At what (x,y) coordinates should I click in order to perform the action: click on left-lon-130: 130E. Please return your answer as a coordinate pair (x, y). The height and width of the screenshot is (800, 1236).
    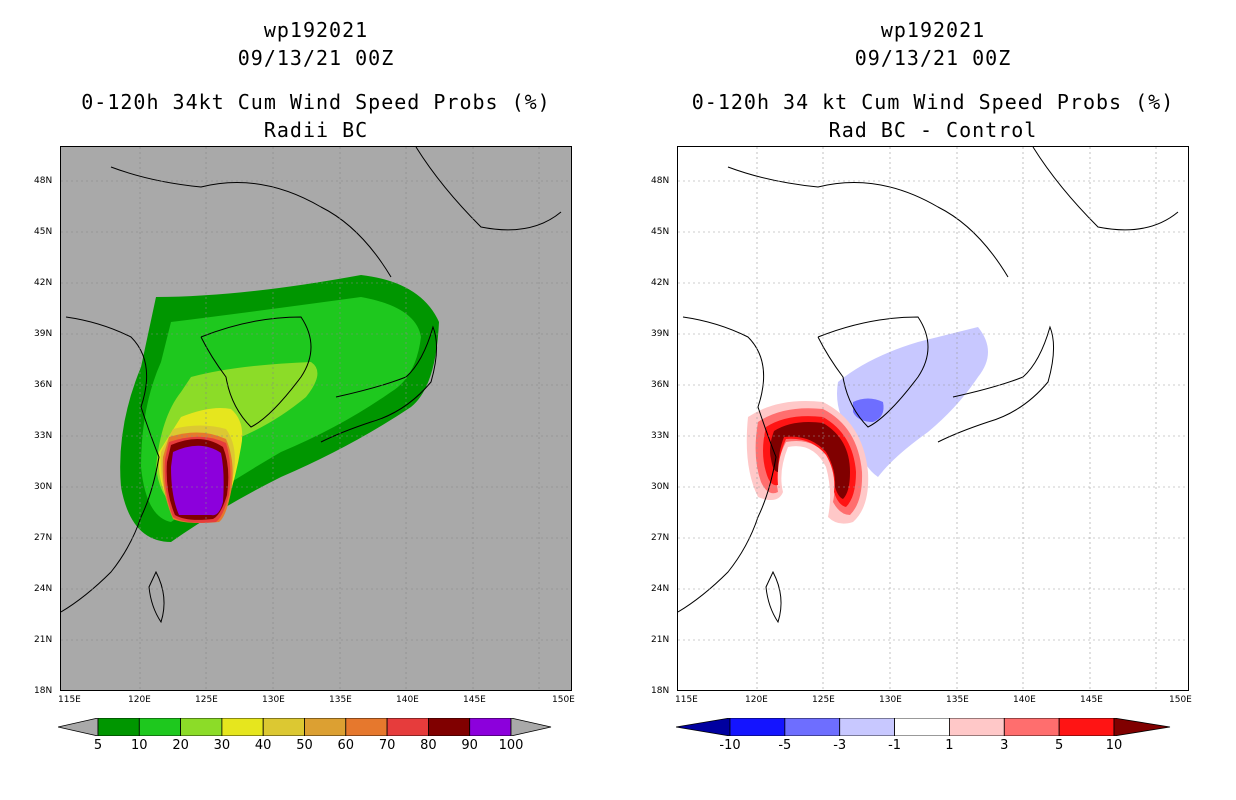
    Looking at the image, I should click on (273, 700).